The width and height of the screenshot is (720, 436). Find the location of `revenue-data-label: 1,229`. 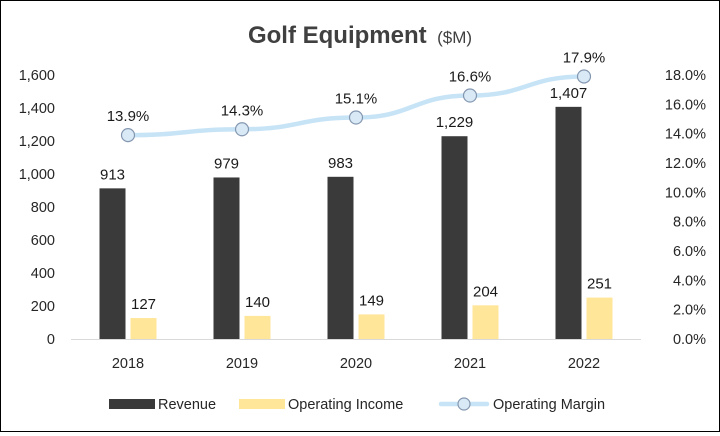

revenue-data-label: 1,229 is located at coordinates (455, 122).